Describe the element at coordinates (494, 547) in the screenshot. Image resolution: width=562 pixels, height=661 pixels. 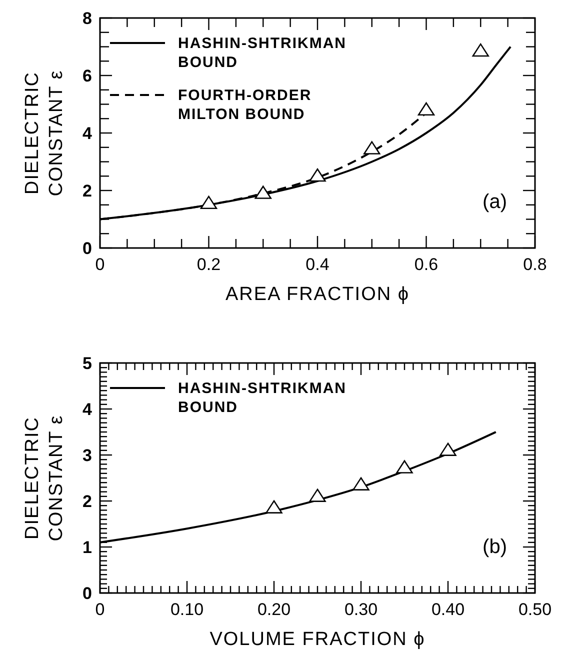
I see `annotation: (b)` at that location.